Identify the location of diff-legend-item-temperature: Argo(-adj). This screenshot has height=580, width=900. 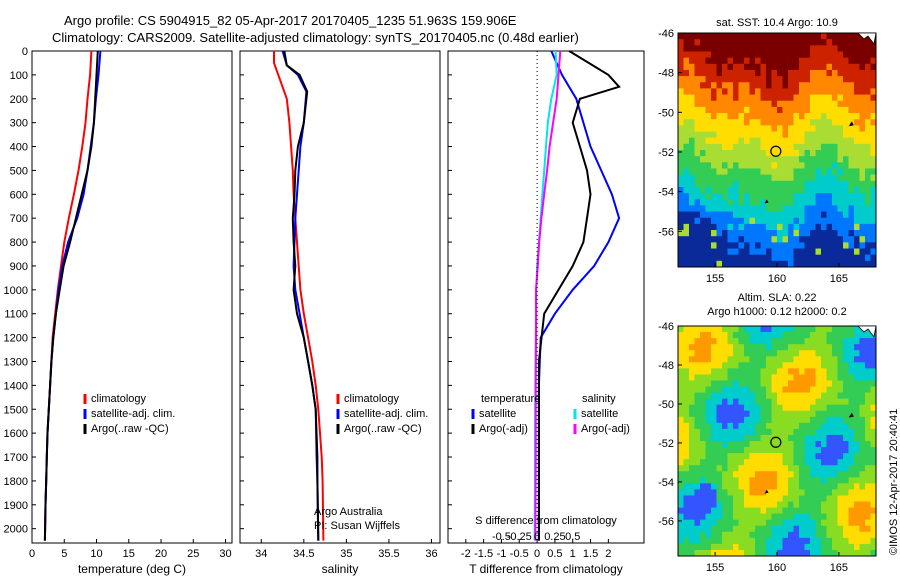
(503, 429).